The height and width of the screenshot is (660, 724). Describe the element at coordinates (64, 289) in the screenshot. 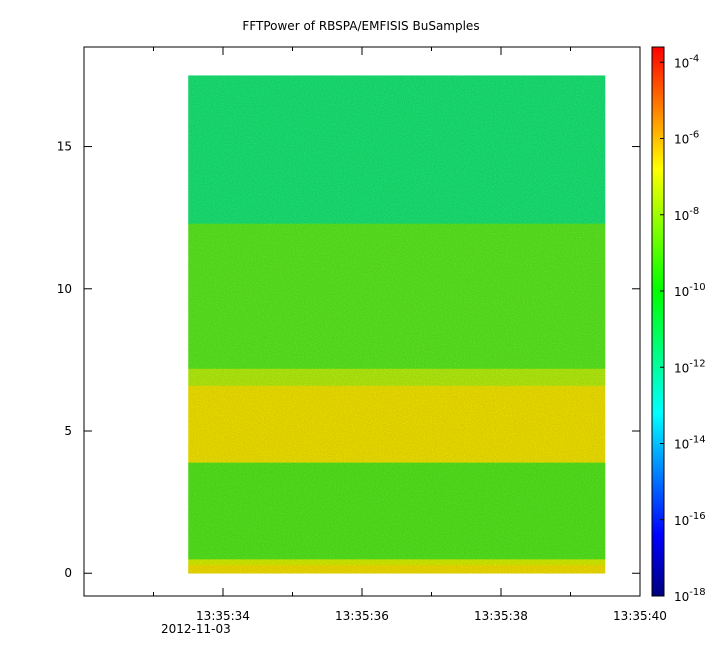

I see `y-tick-label: 10` at that location.